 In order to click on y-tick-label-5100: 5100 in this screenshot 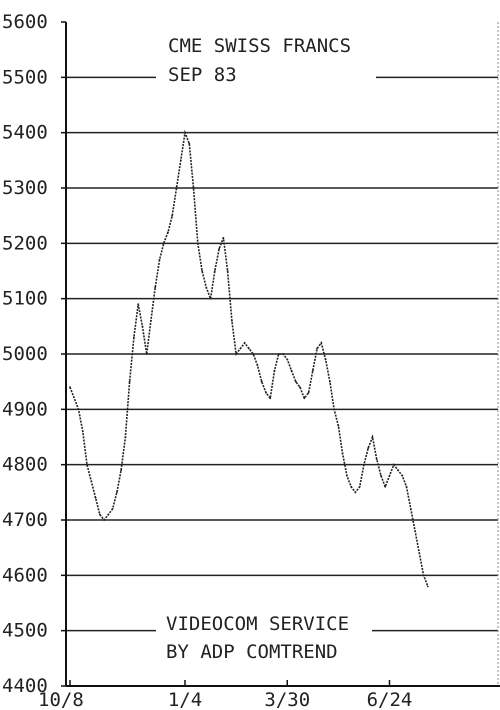, I will do `click(25, 299)`.